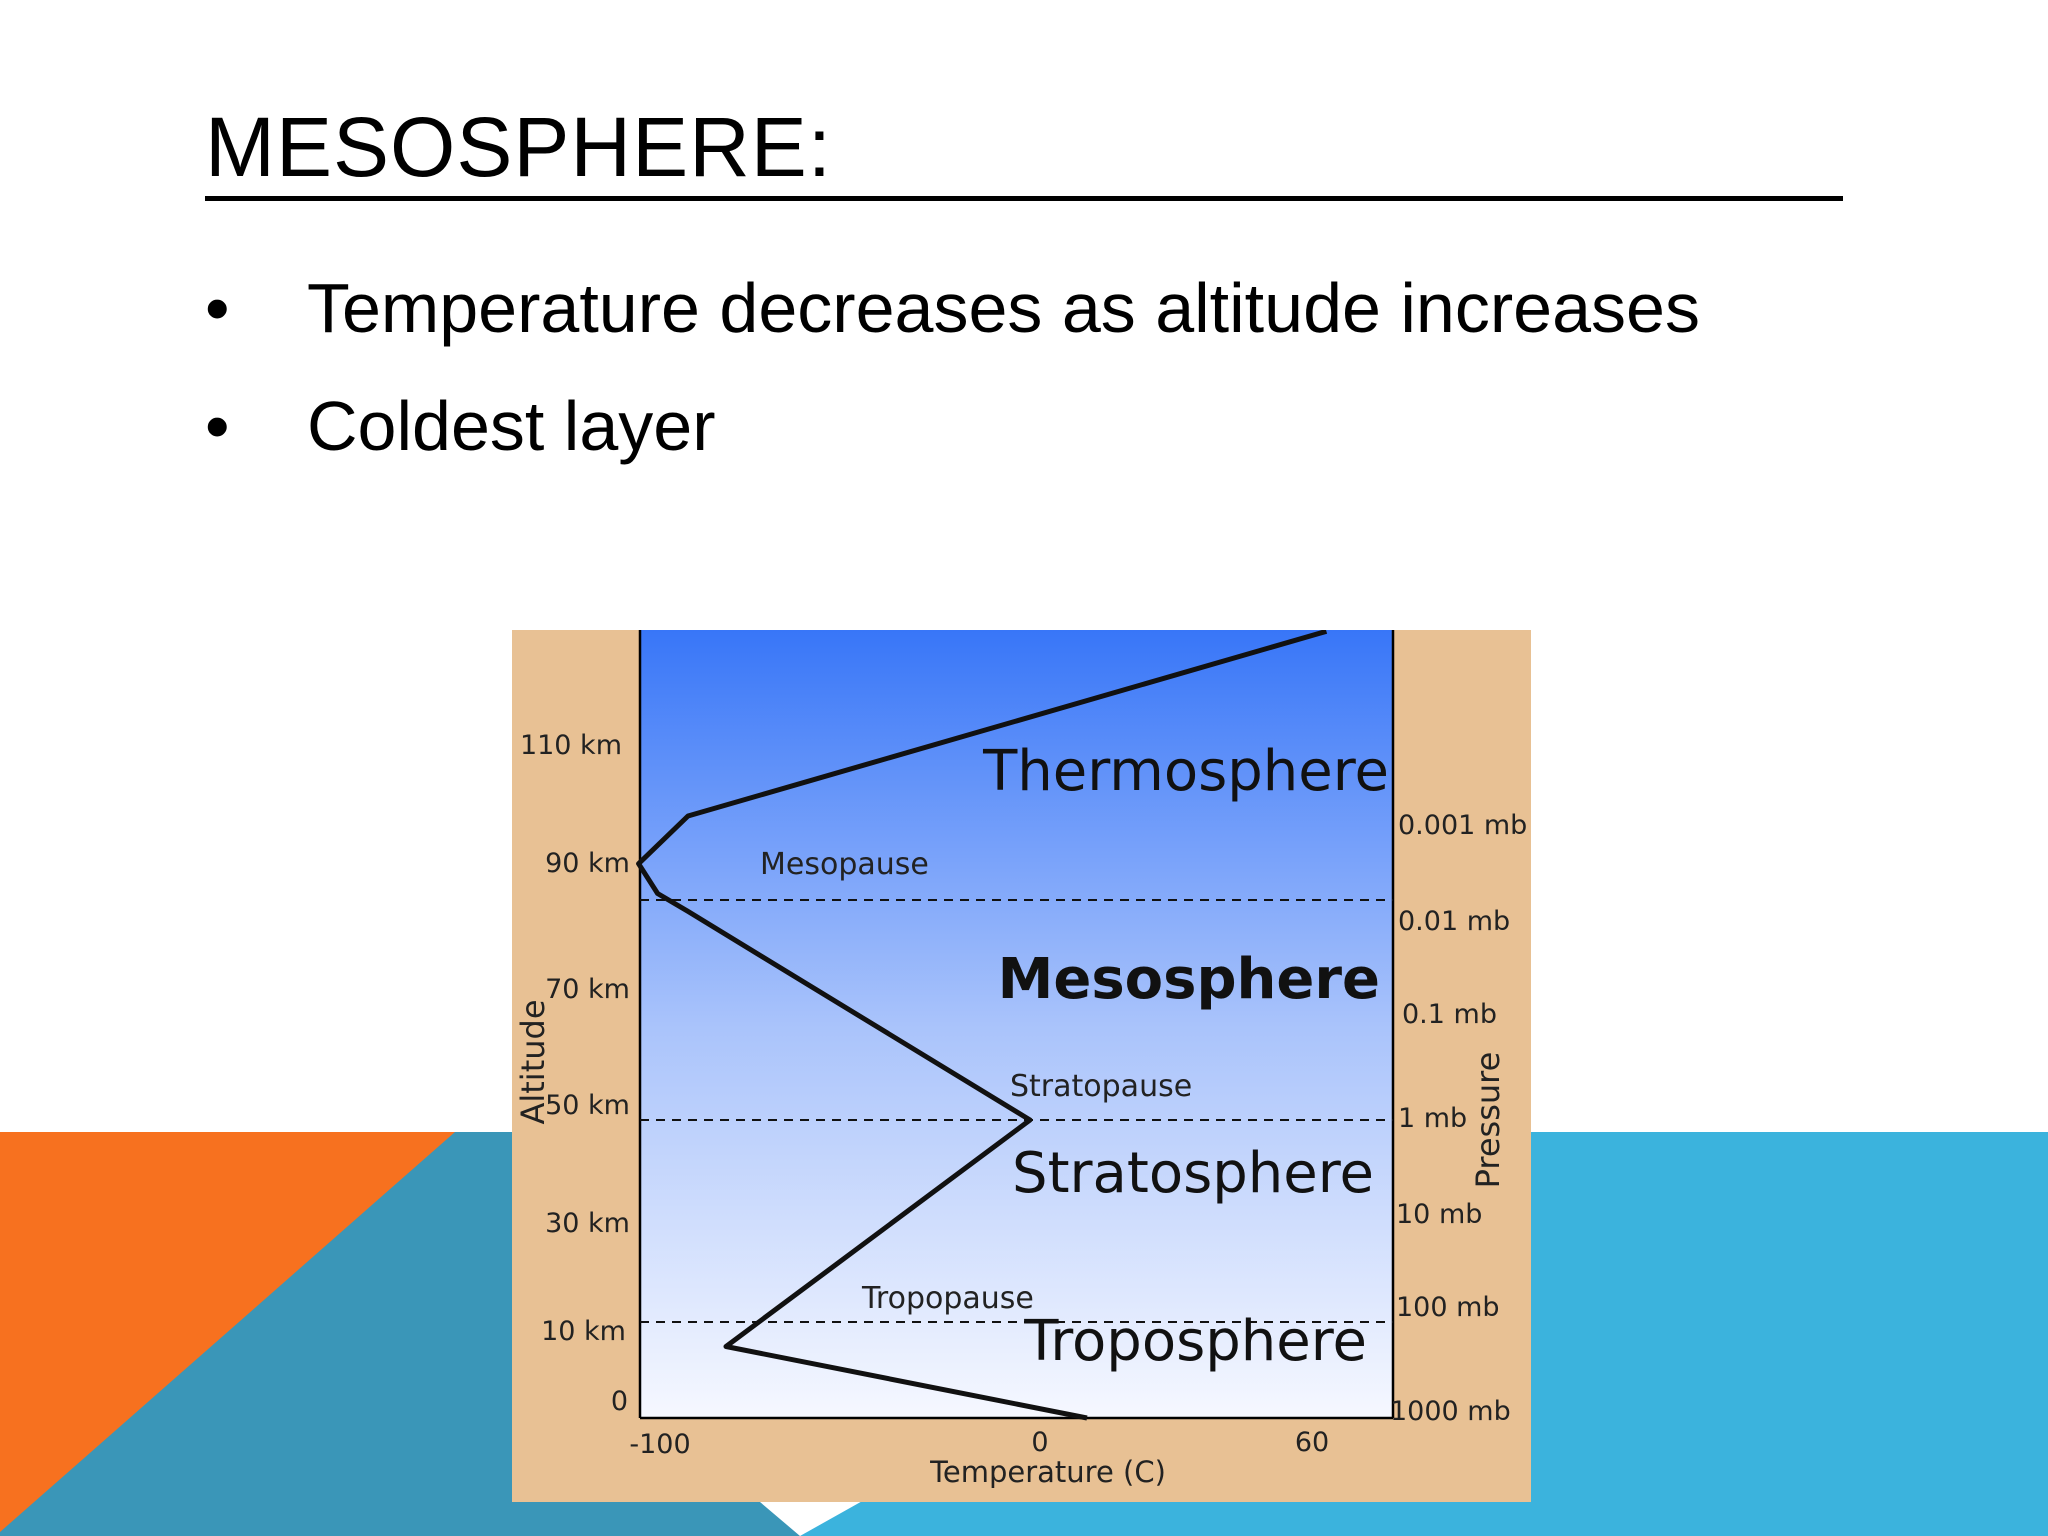  Describe the element at coordinates (571, 745) in the screenshot. I see `altitude-tick-110: 110 km` at that location.